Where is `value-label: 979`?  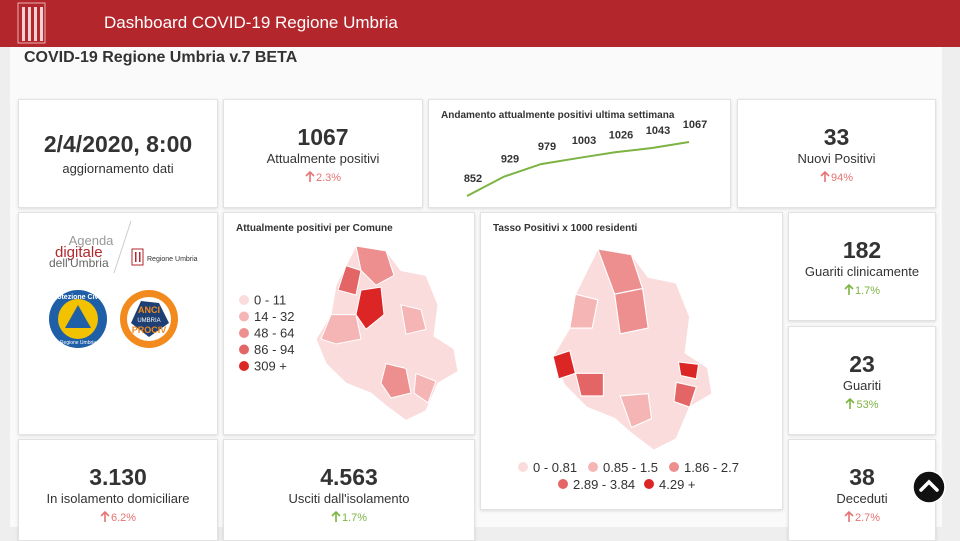 value-label: 979 is located at coordinates (547, 147).